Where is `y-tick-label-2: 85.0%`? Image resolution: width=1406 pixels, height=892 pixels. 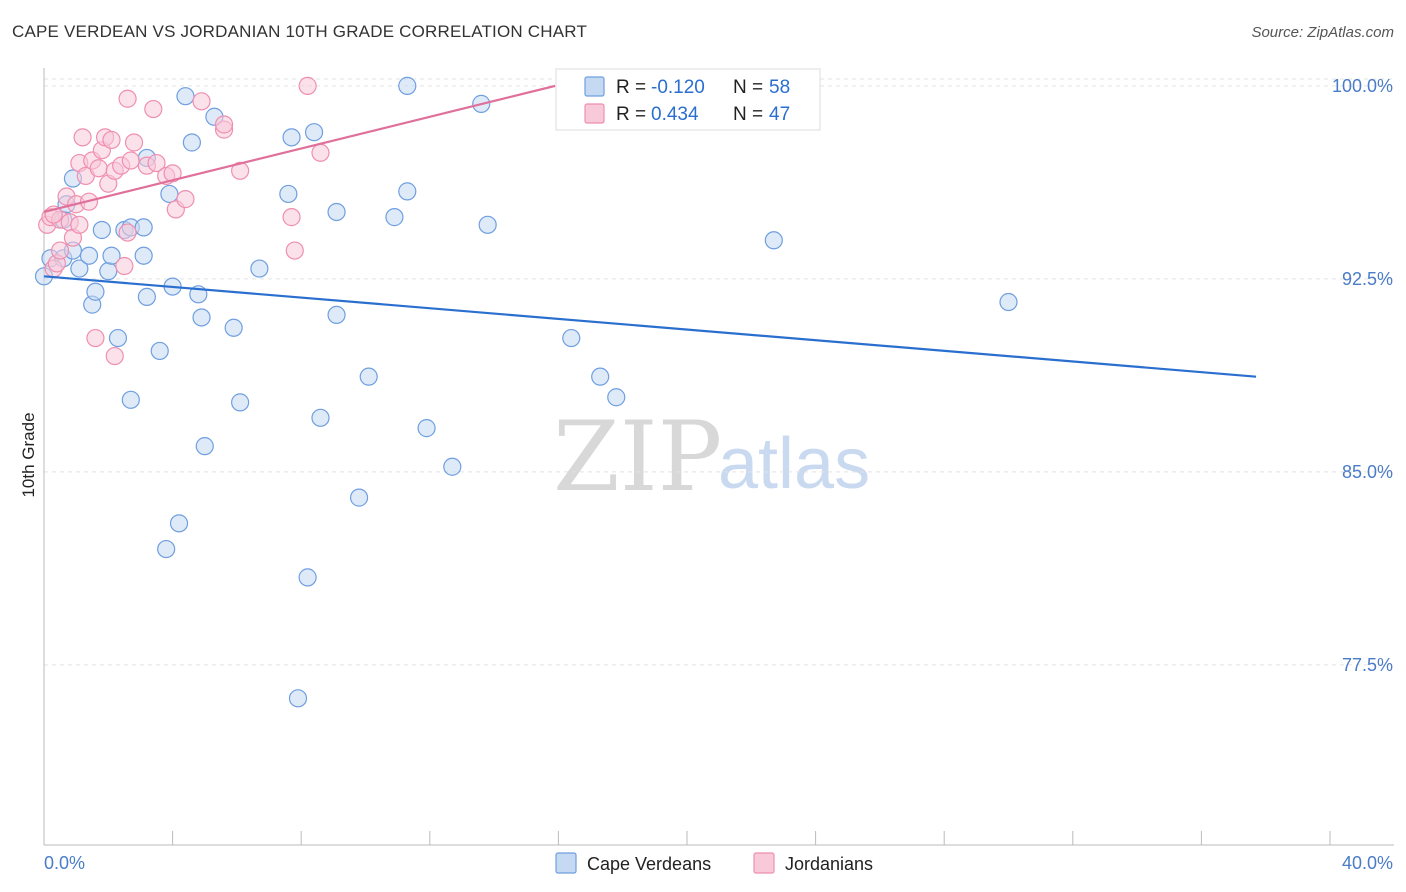 y-tick-label-2: 85.0% is located at coordinates (1367, 472).